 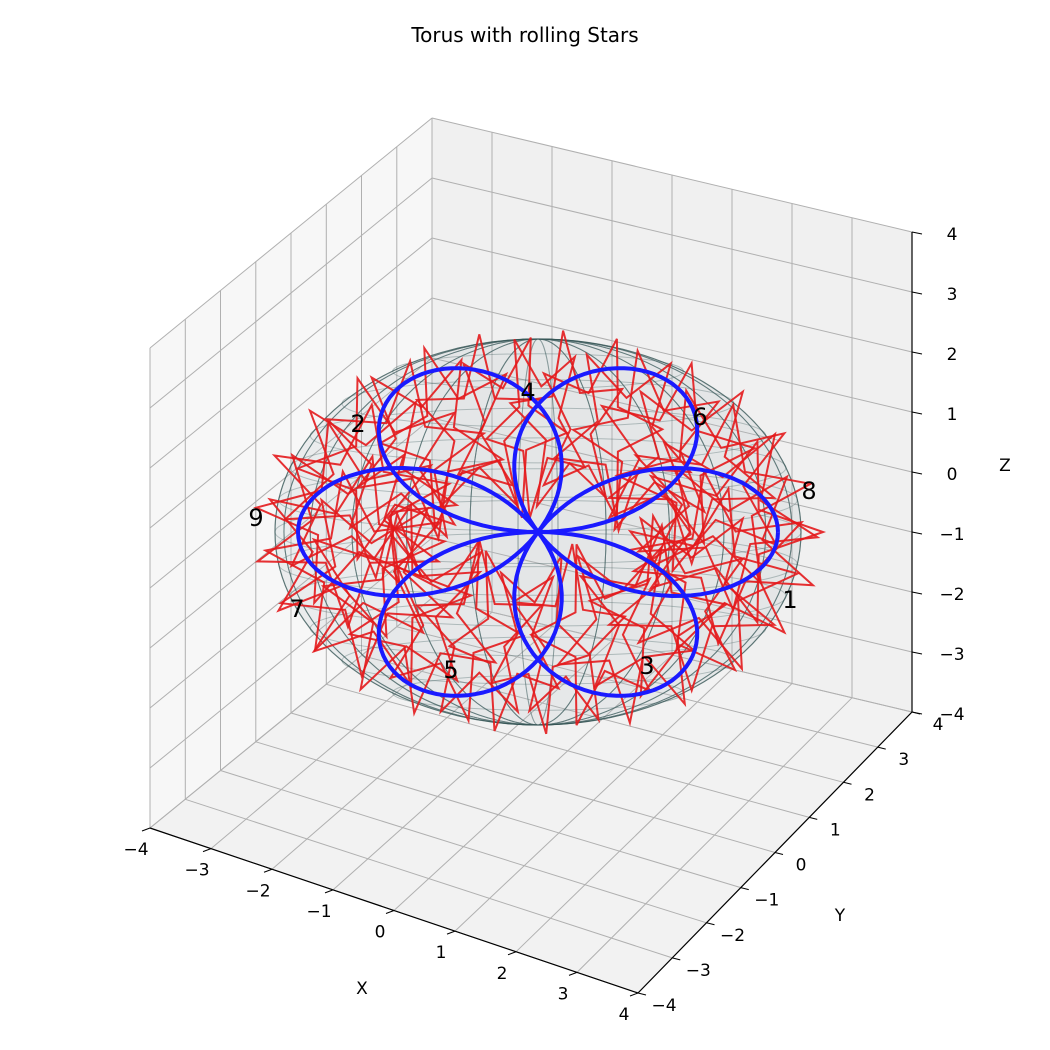 What do you see at coordinates (357, 424) in the screenshot?
I see `annotation-label-2: 2` at bounding box center [357, 424].